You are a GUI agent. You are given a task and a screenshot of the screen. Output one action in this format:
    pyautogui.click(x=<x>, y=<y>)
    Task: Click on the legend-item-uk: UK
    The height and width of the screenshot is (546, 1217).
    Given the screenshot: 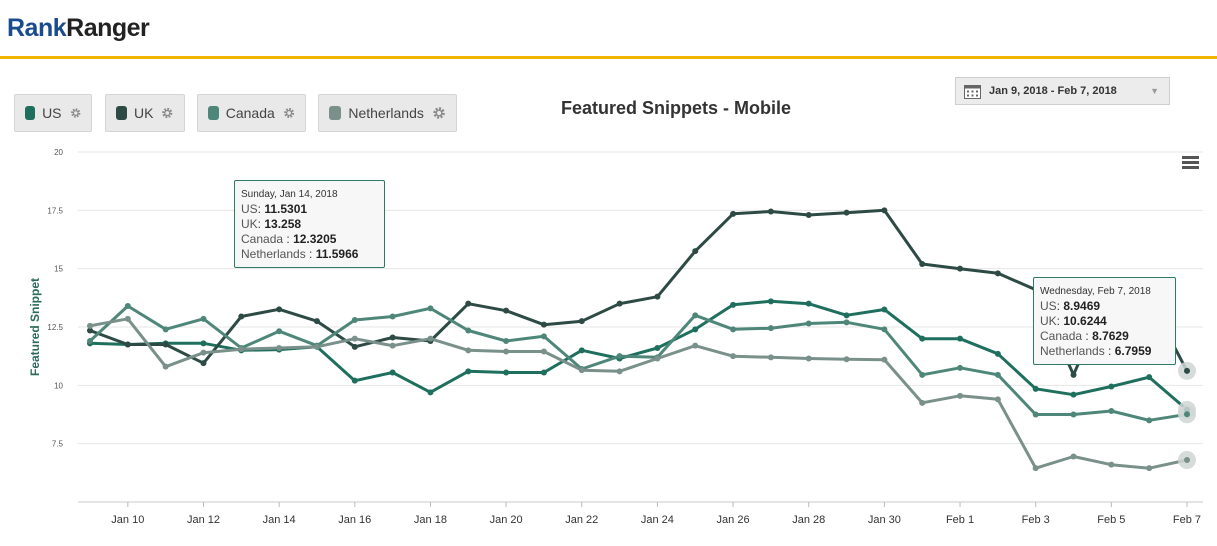 What is the action you would take?
    pyautogui.click(x=145, y=113)
    